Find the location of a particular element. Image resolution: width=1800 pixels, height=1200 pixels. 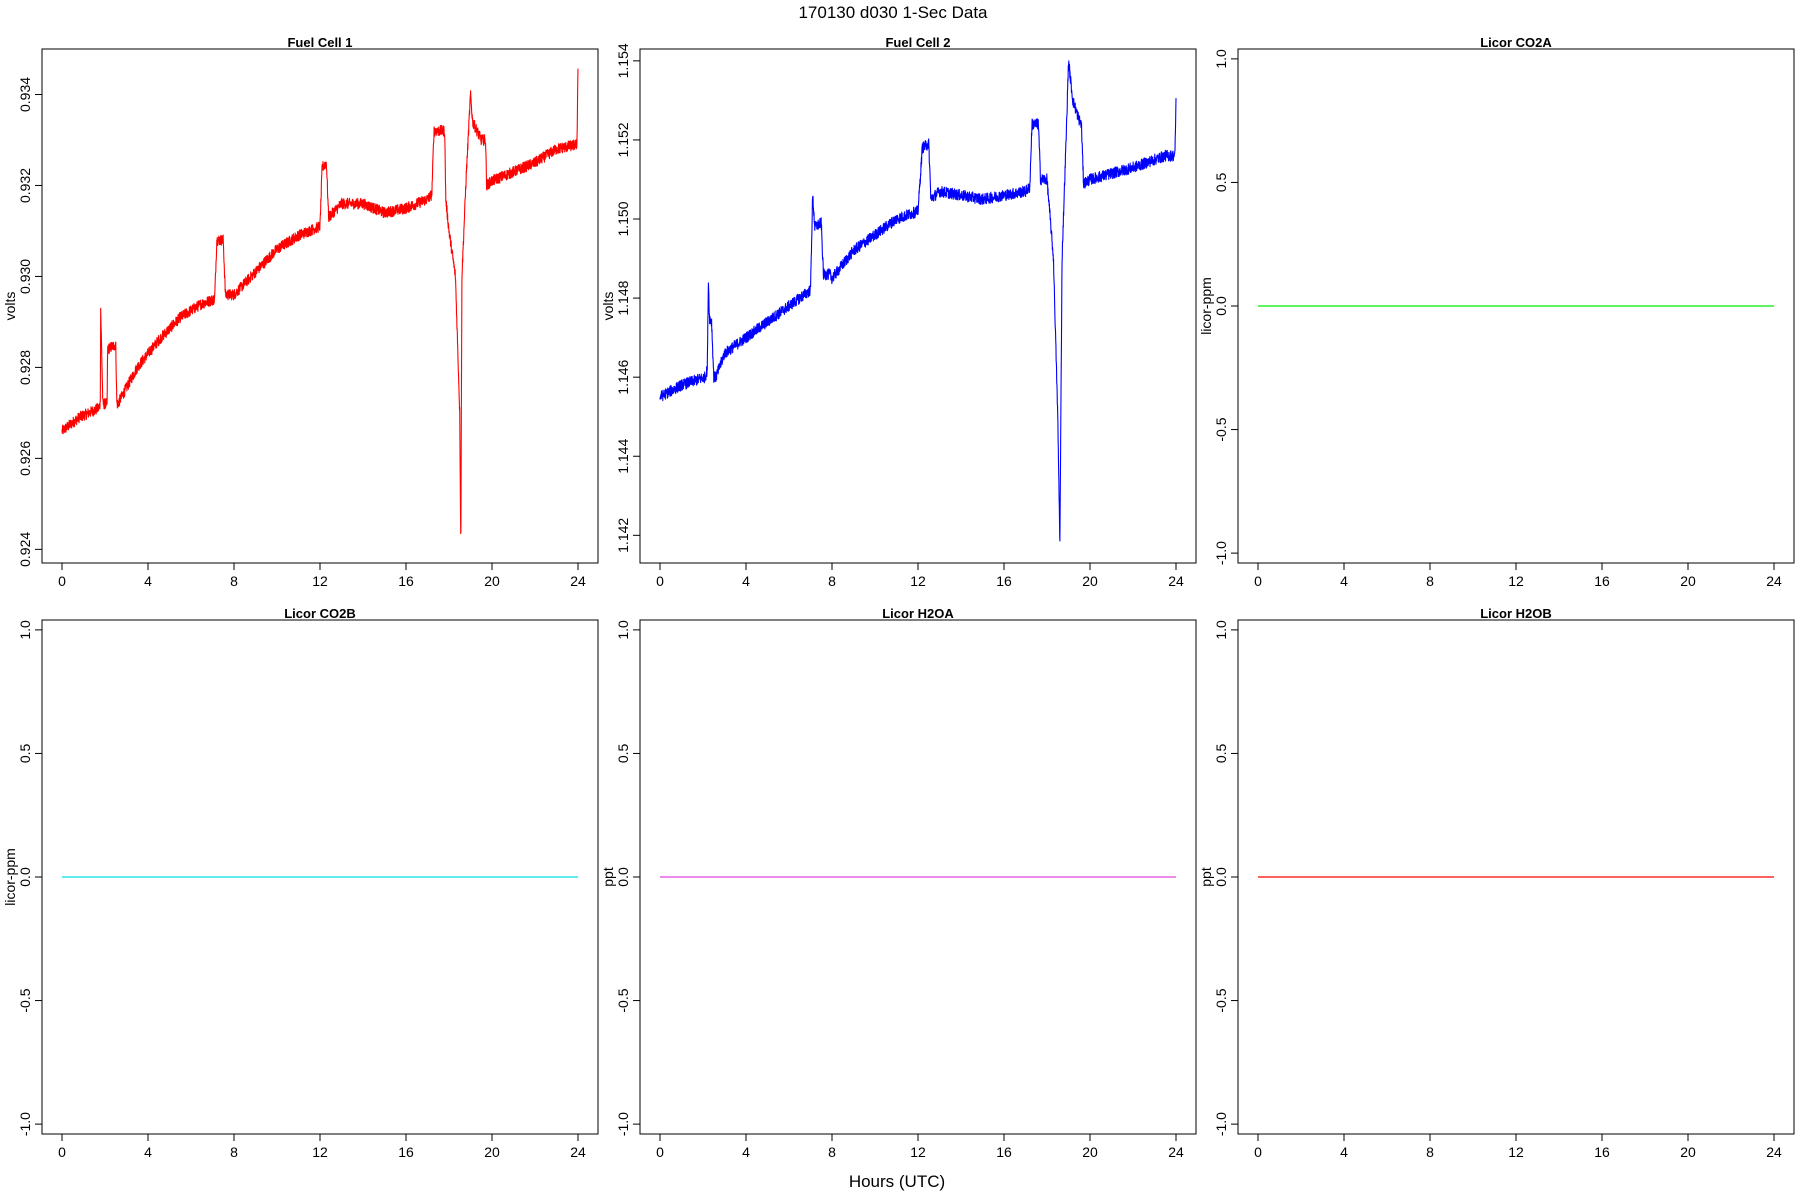

y-tick-label: 1.142 is located at coordinates (623, 535).